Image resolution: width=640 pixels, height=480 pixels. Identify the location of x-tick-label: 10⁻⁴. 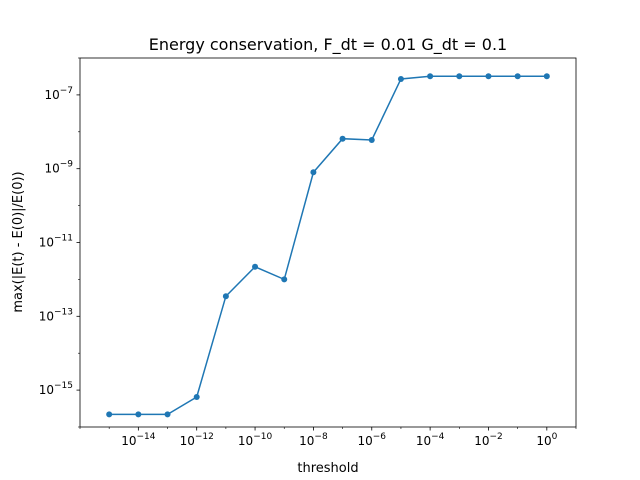
(430, 440).